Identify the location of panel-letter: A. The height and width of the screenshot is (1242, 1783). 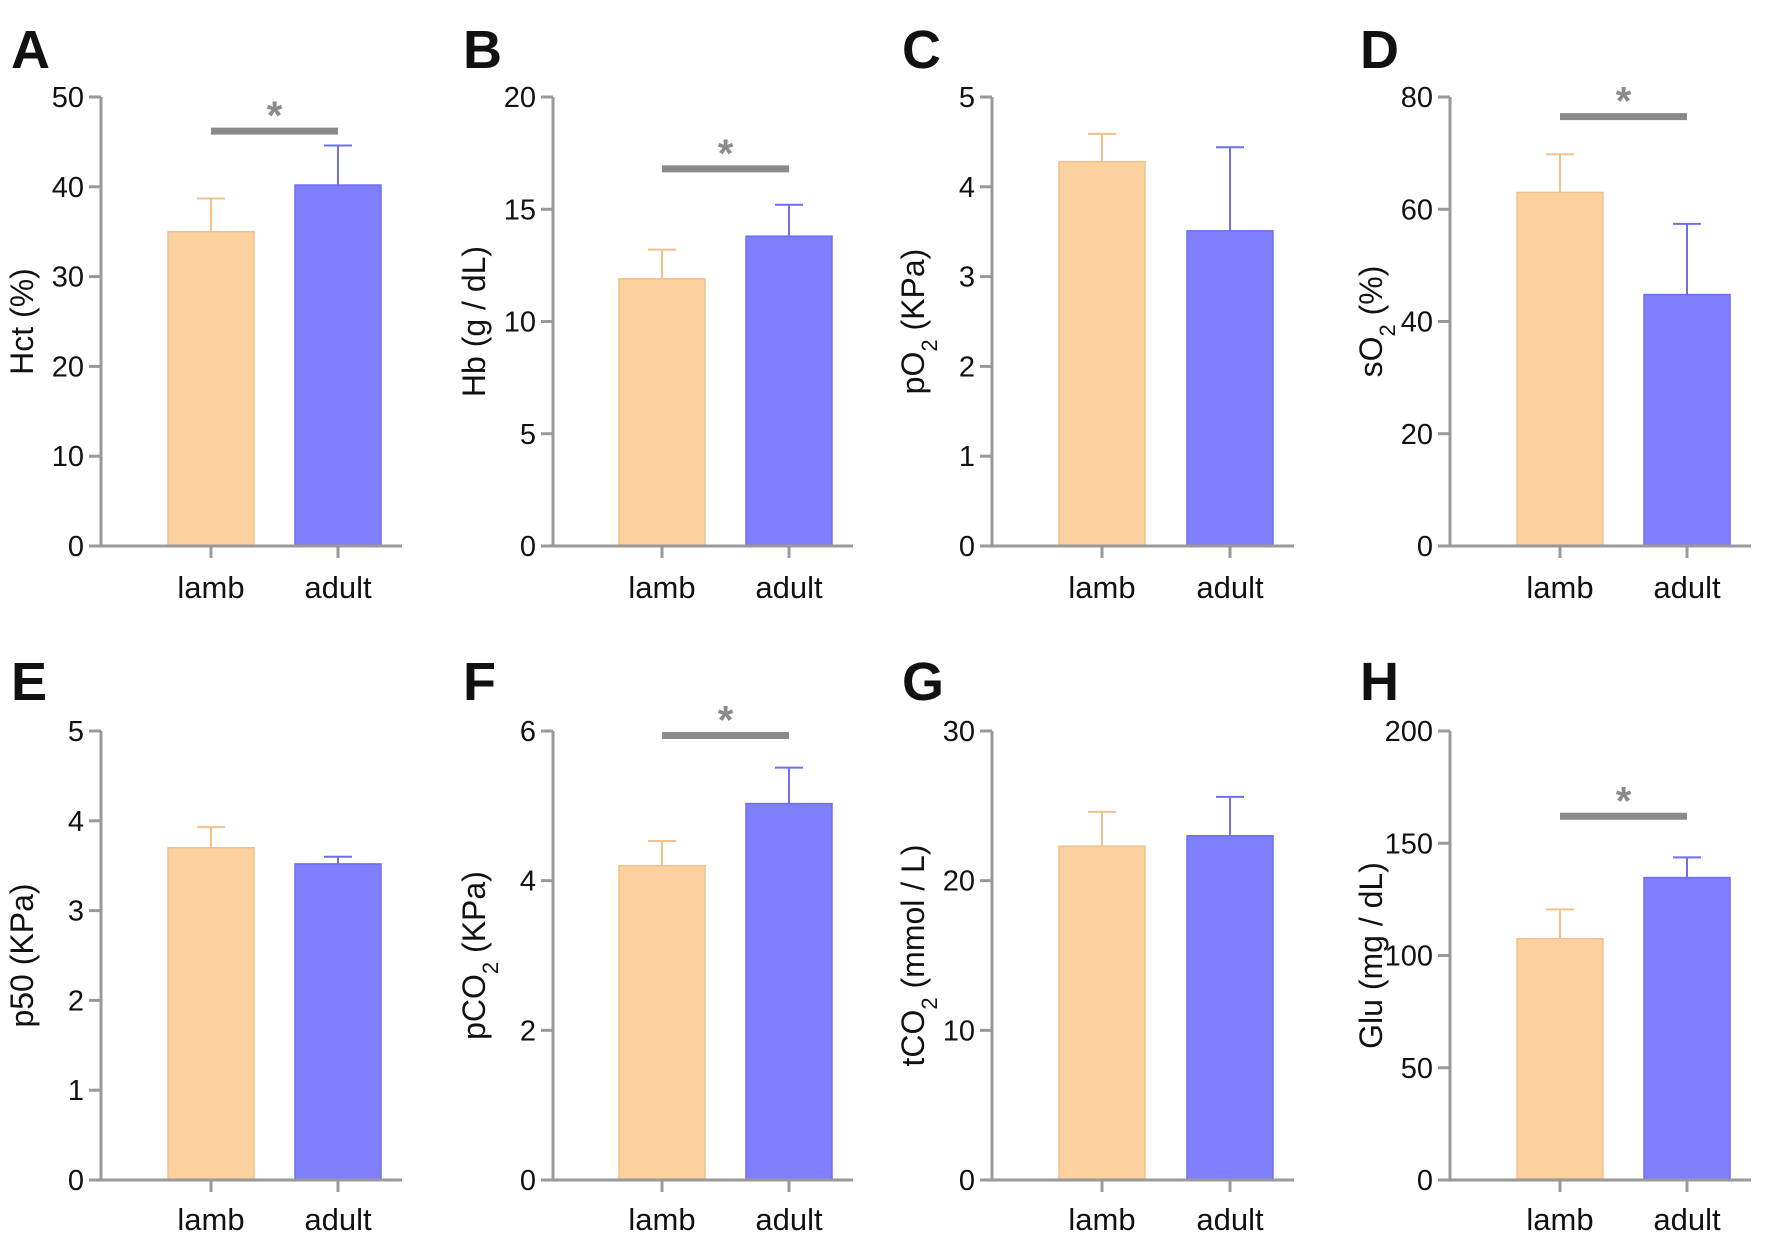
(30, 50).